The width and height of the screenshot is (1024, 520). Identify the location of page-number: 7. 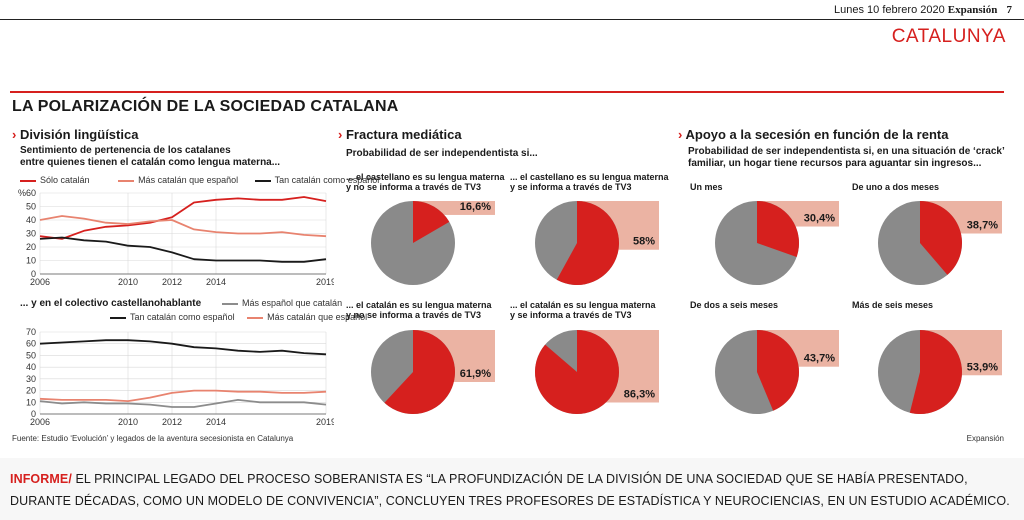
(1009, 10).